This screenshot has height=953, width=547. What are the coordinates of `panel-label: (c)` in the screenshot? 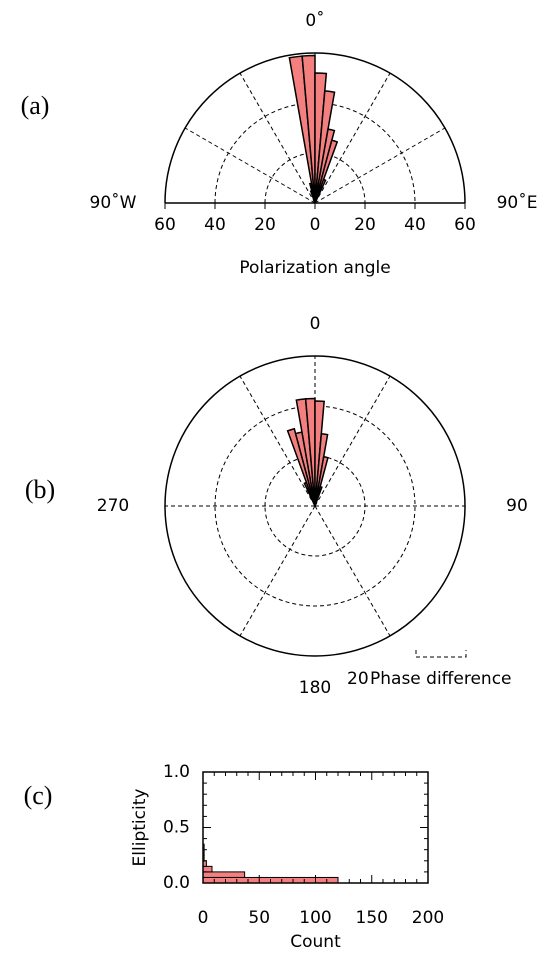 It's located at (38, 795).